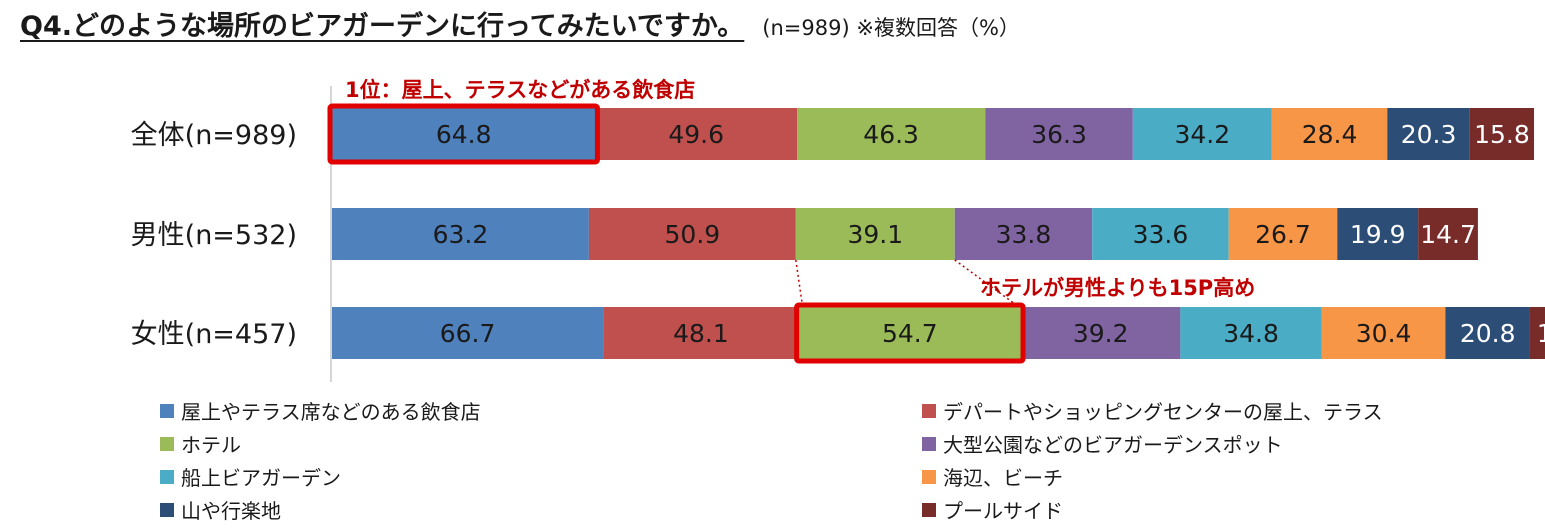 The image size is (1545, 529). I want to click on data-label: 17.1, so click(1541, 333).